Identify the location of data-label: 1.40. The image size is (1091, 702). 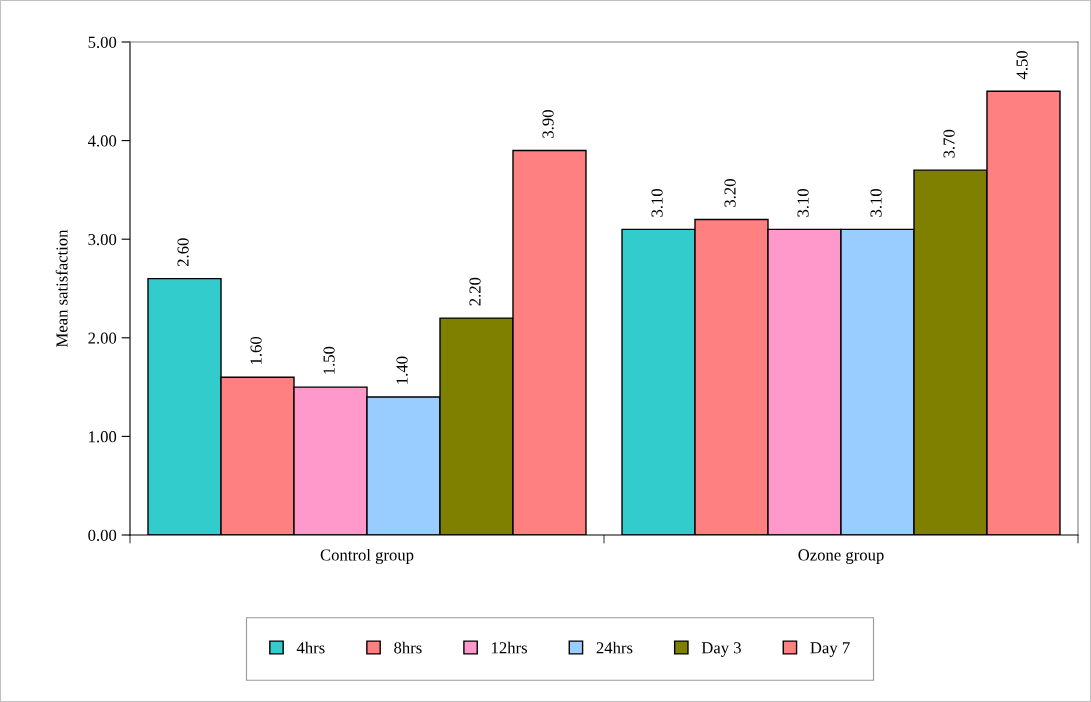
(402, 370).